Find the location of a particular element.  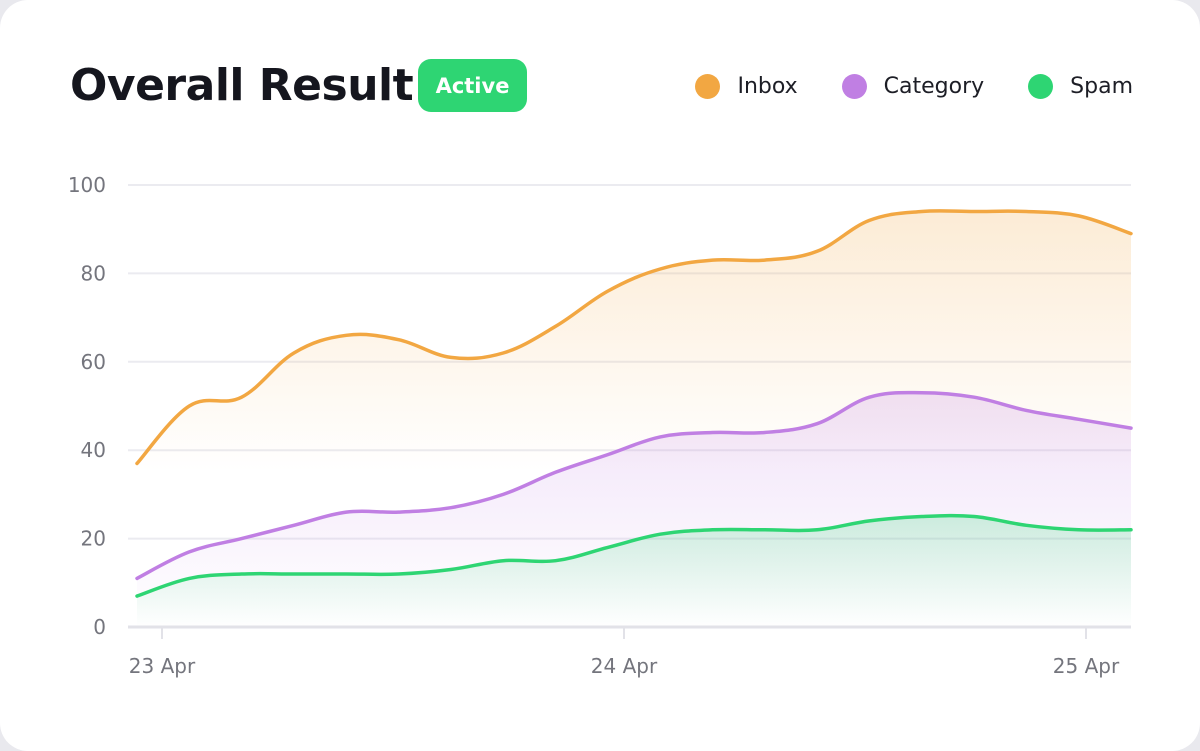

y-tick-label-40: 40 is located at coordinates (93, 450).